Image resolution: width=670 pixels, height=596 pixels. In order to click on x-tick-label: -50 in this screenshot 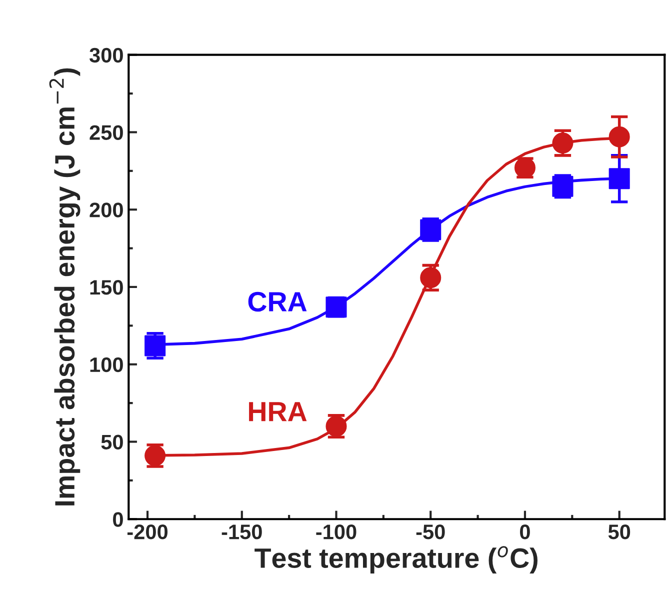, I will do `click(430, 532)`.